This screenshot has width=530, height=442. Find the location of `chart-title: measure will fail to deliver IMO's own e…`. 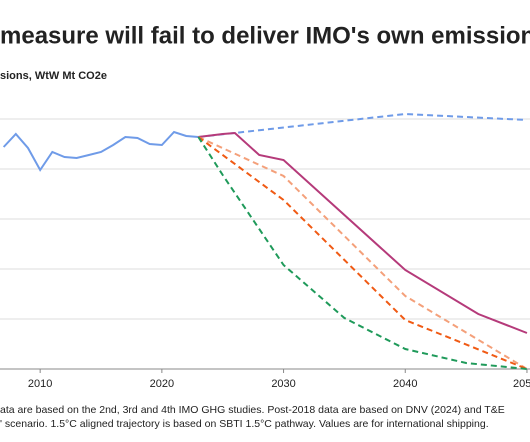

chart-title: measure will fail to deliver IMO's own e… is located at coordinates (265, 35).